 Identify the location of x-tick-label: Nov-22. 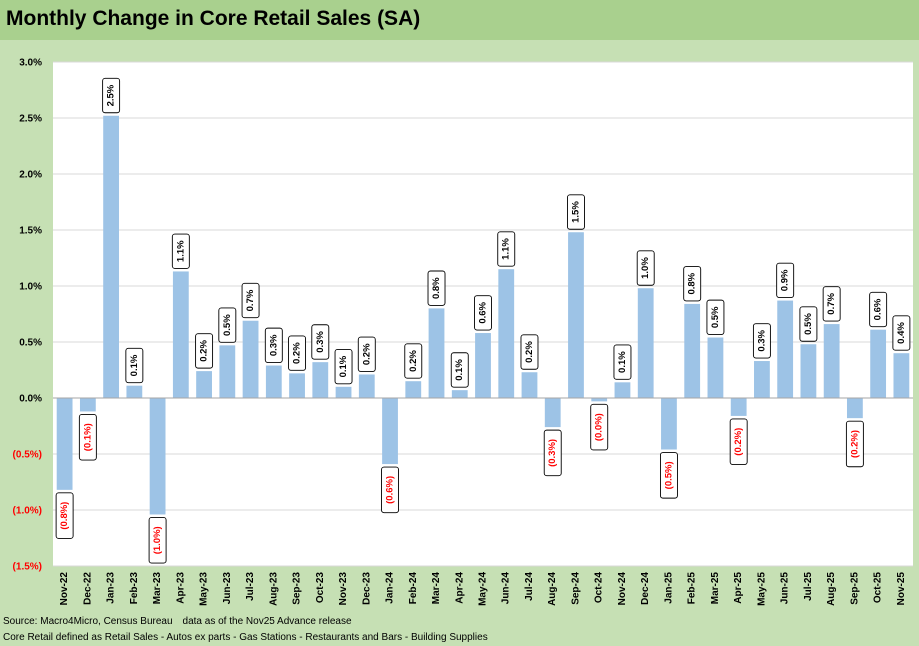
(64, 589).